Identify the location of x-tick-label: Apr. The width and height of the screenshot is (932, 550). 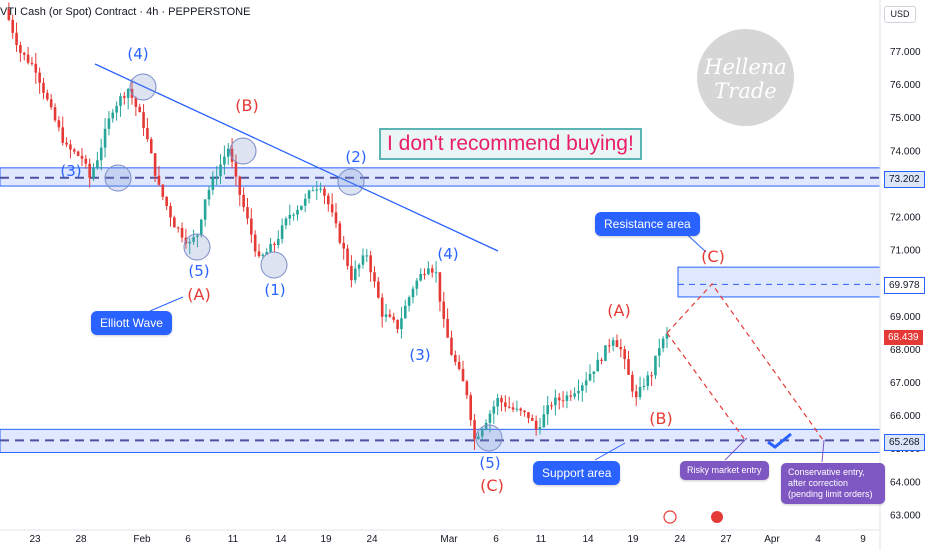
(772, 539).